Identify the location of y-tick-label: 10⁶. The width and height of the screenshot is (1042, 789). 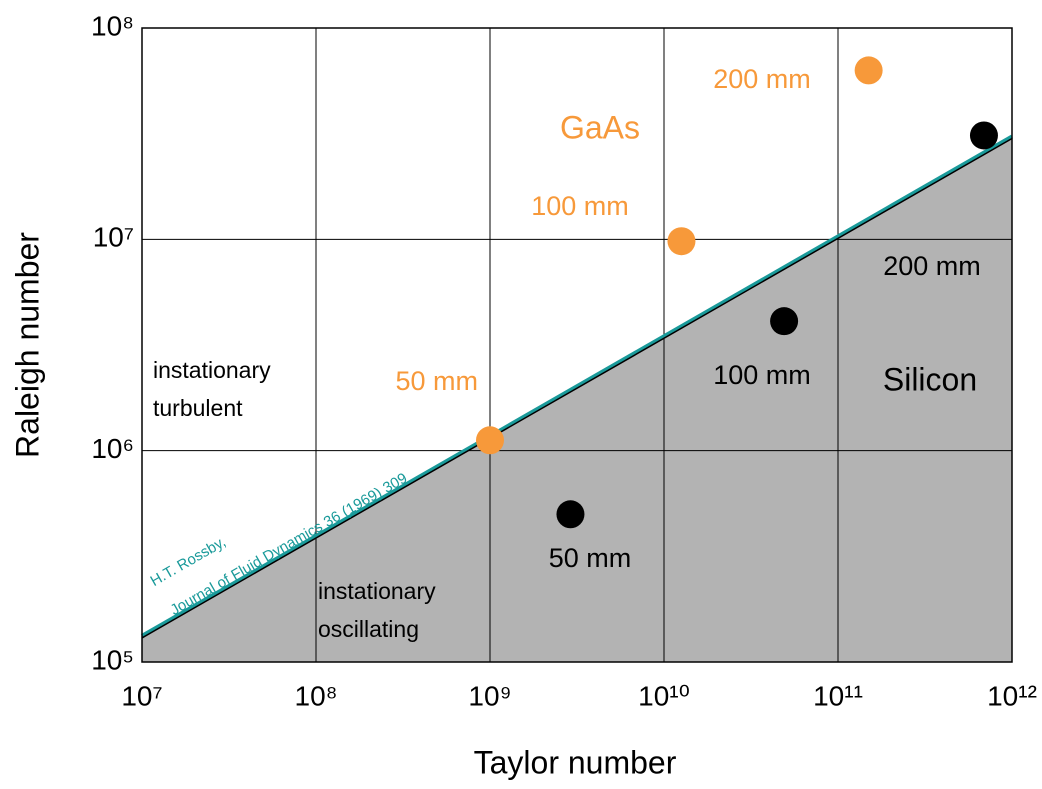
(112, 448).